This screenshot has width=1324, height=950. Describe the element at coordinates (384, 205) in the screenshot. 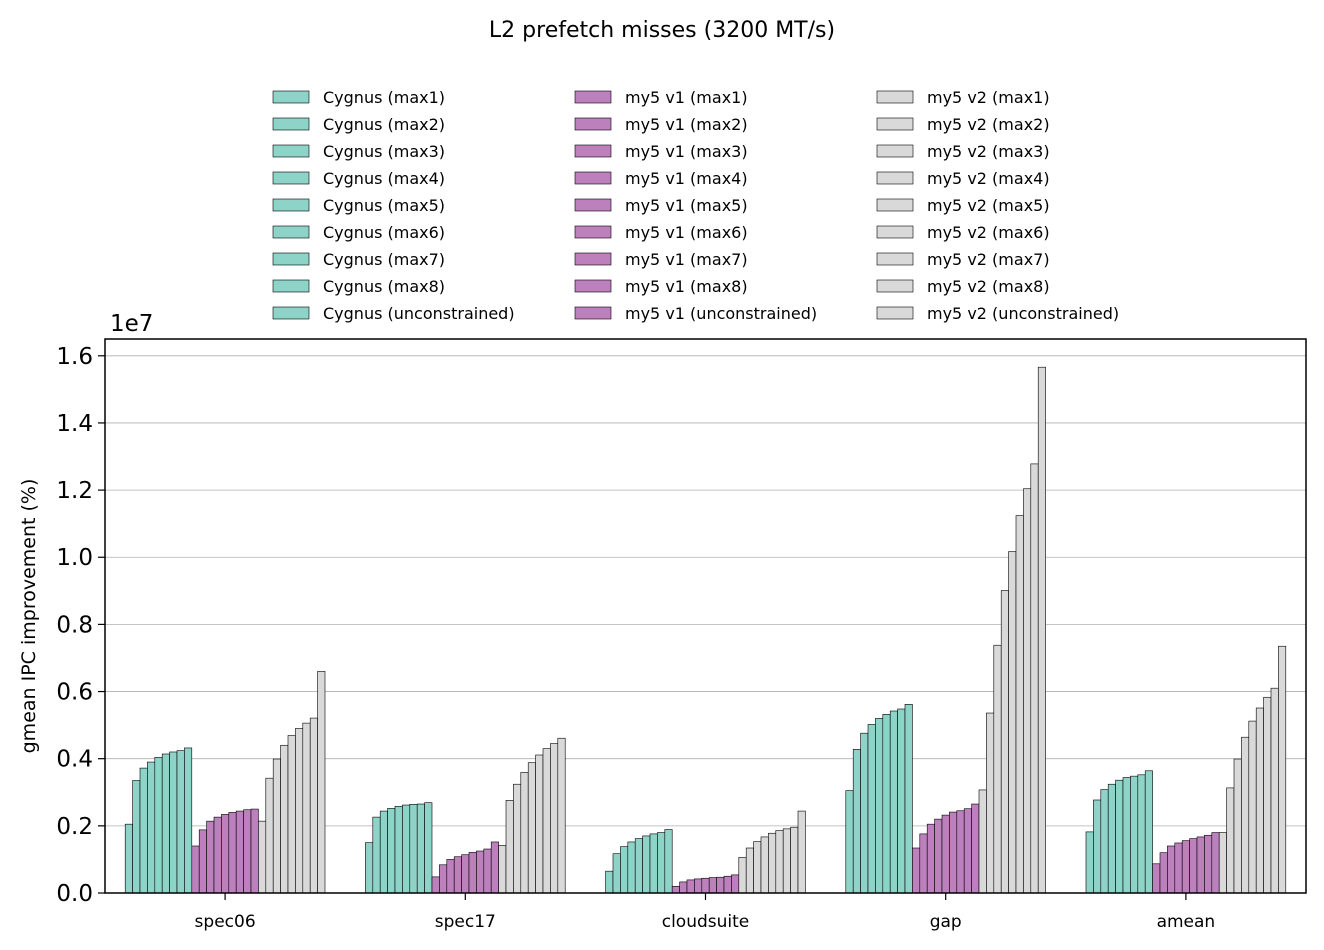

I see `legend-label: Cygnus (max5)` at that location.